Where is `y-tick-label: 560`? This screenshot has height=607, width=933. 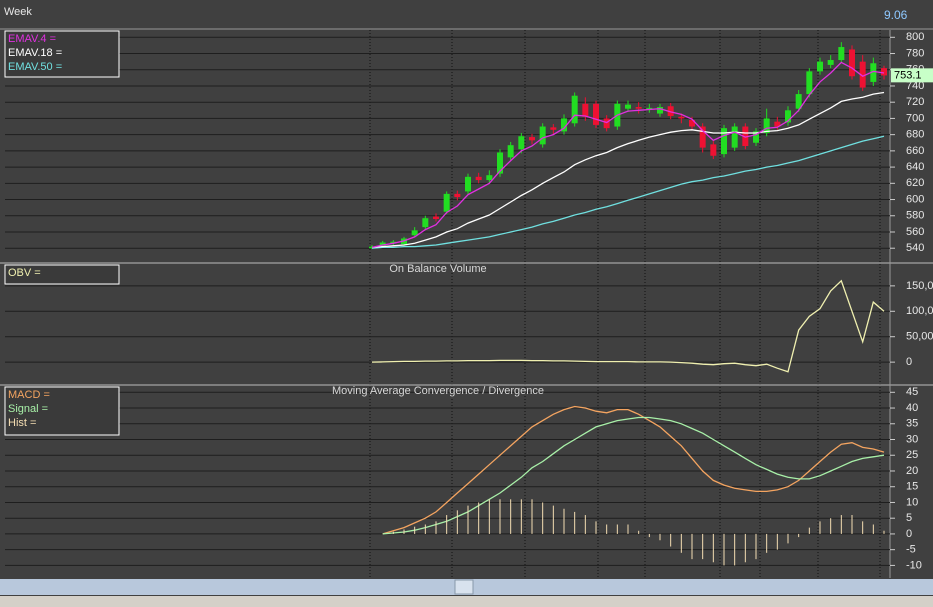 y-tick-label: 560 is located at coordinates (915, 232).